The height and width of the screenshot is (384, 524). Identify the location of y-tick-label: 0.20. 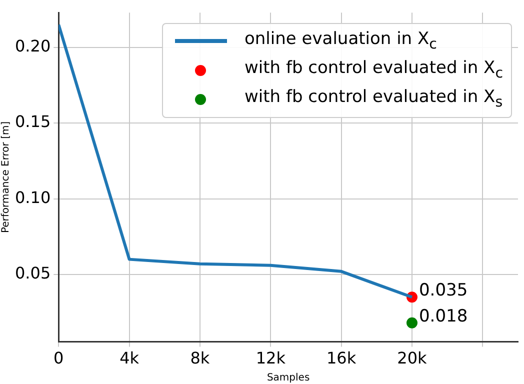
(33, 46).